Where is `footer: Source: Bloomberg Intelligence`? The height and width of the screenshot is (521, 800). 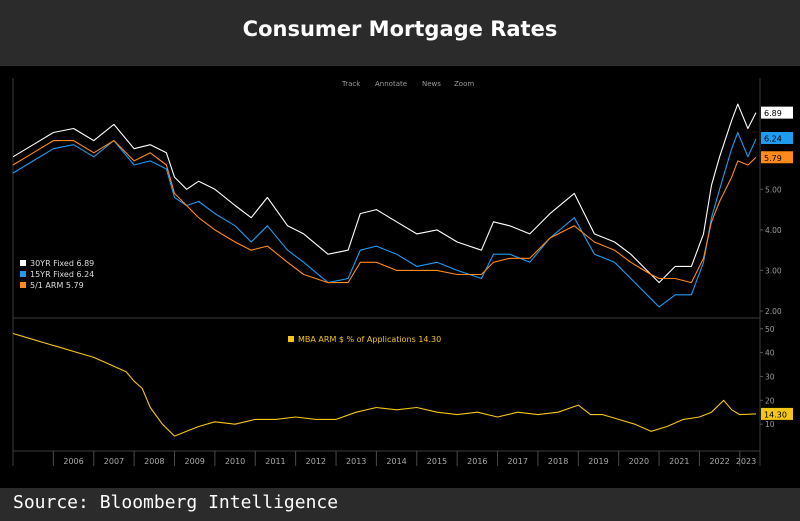
footer: Source: Bloomberg Intelligence is located at coordinates (400, 504).